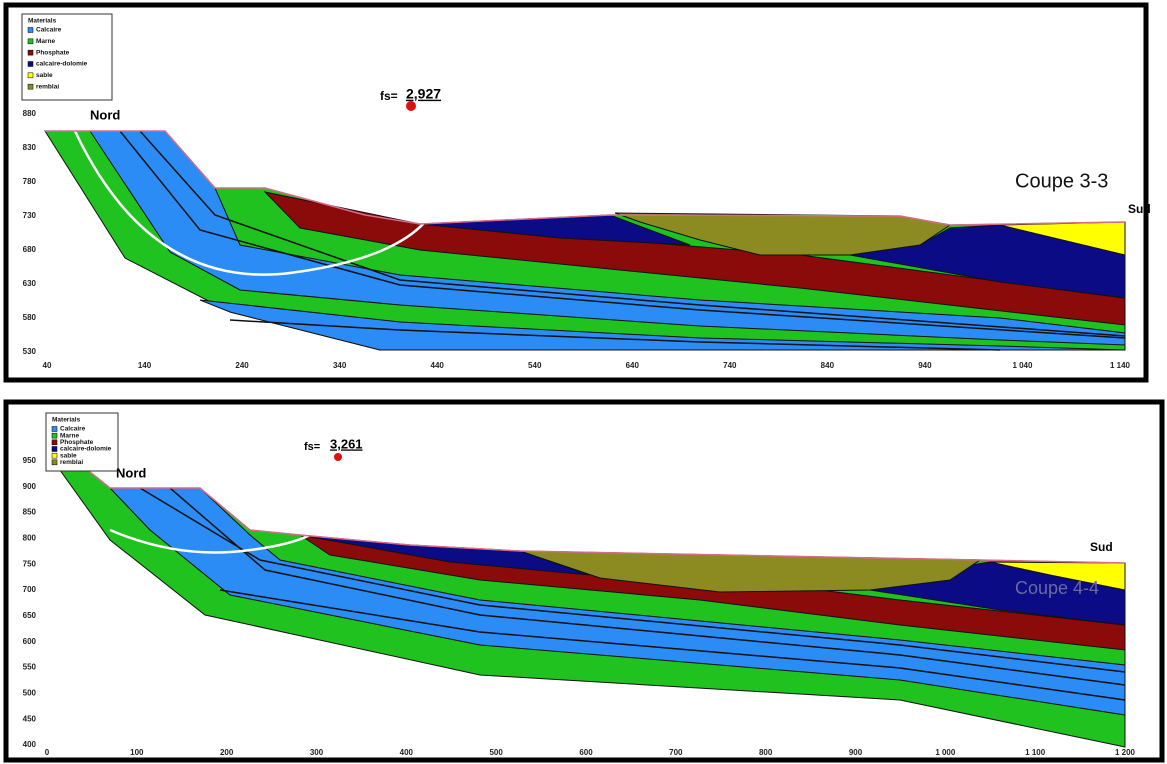  What do you see at coordinates (30, 589) in the screenshot?
I see `y-tick-label: 700` at bounding box center [30, 589].